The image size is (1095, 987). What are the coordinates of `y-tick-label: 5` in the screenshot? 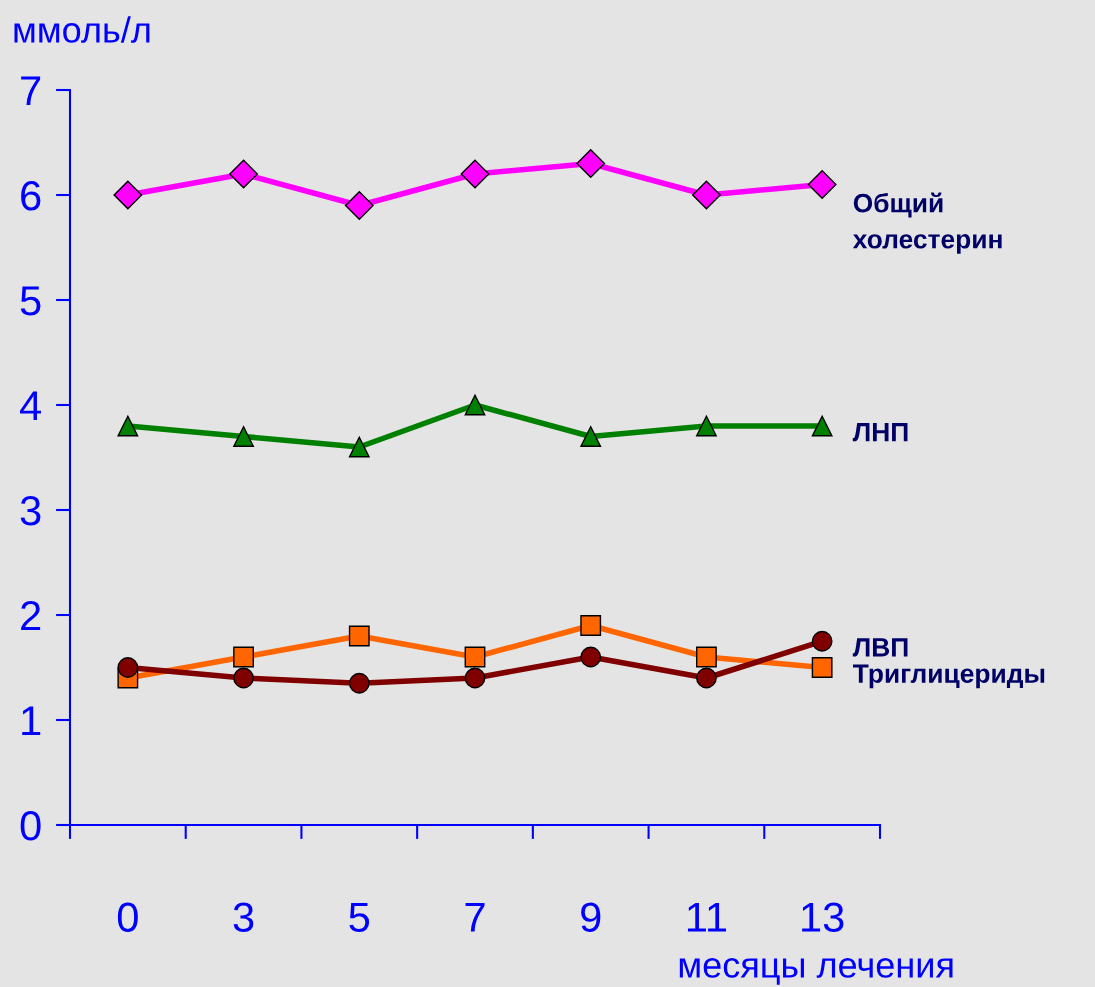 It's located at (30, 301).